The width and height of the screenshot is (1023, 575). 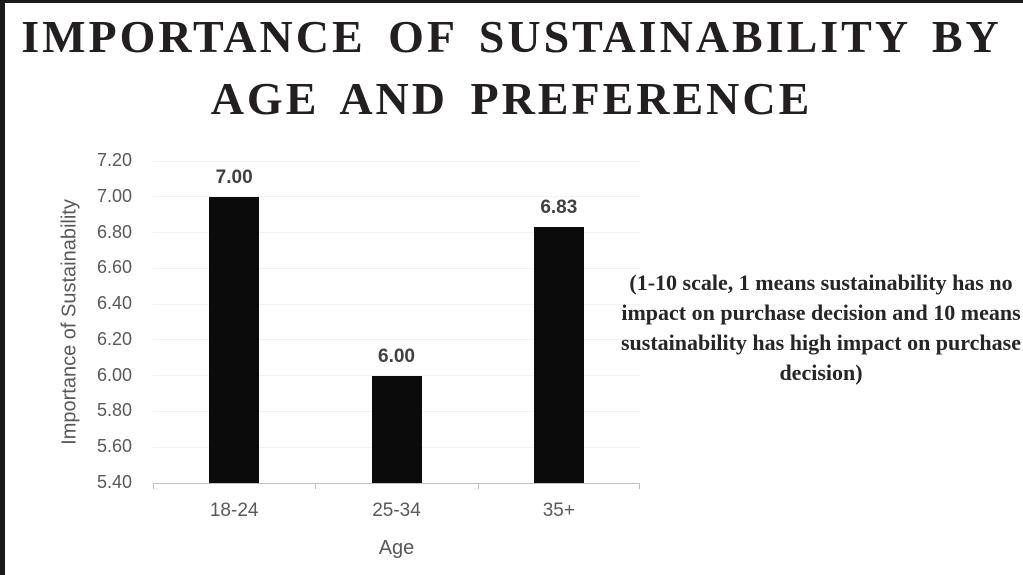 What do you see at coordinates (558, 355) in the screenshot?
I see `bar-35+` at bounding box center [558, 355].